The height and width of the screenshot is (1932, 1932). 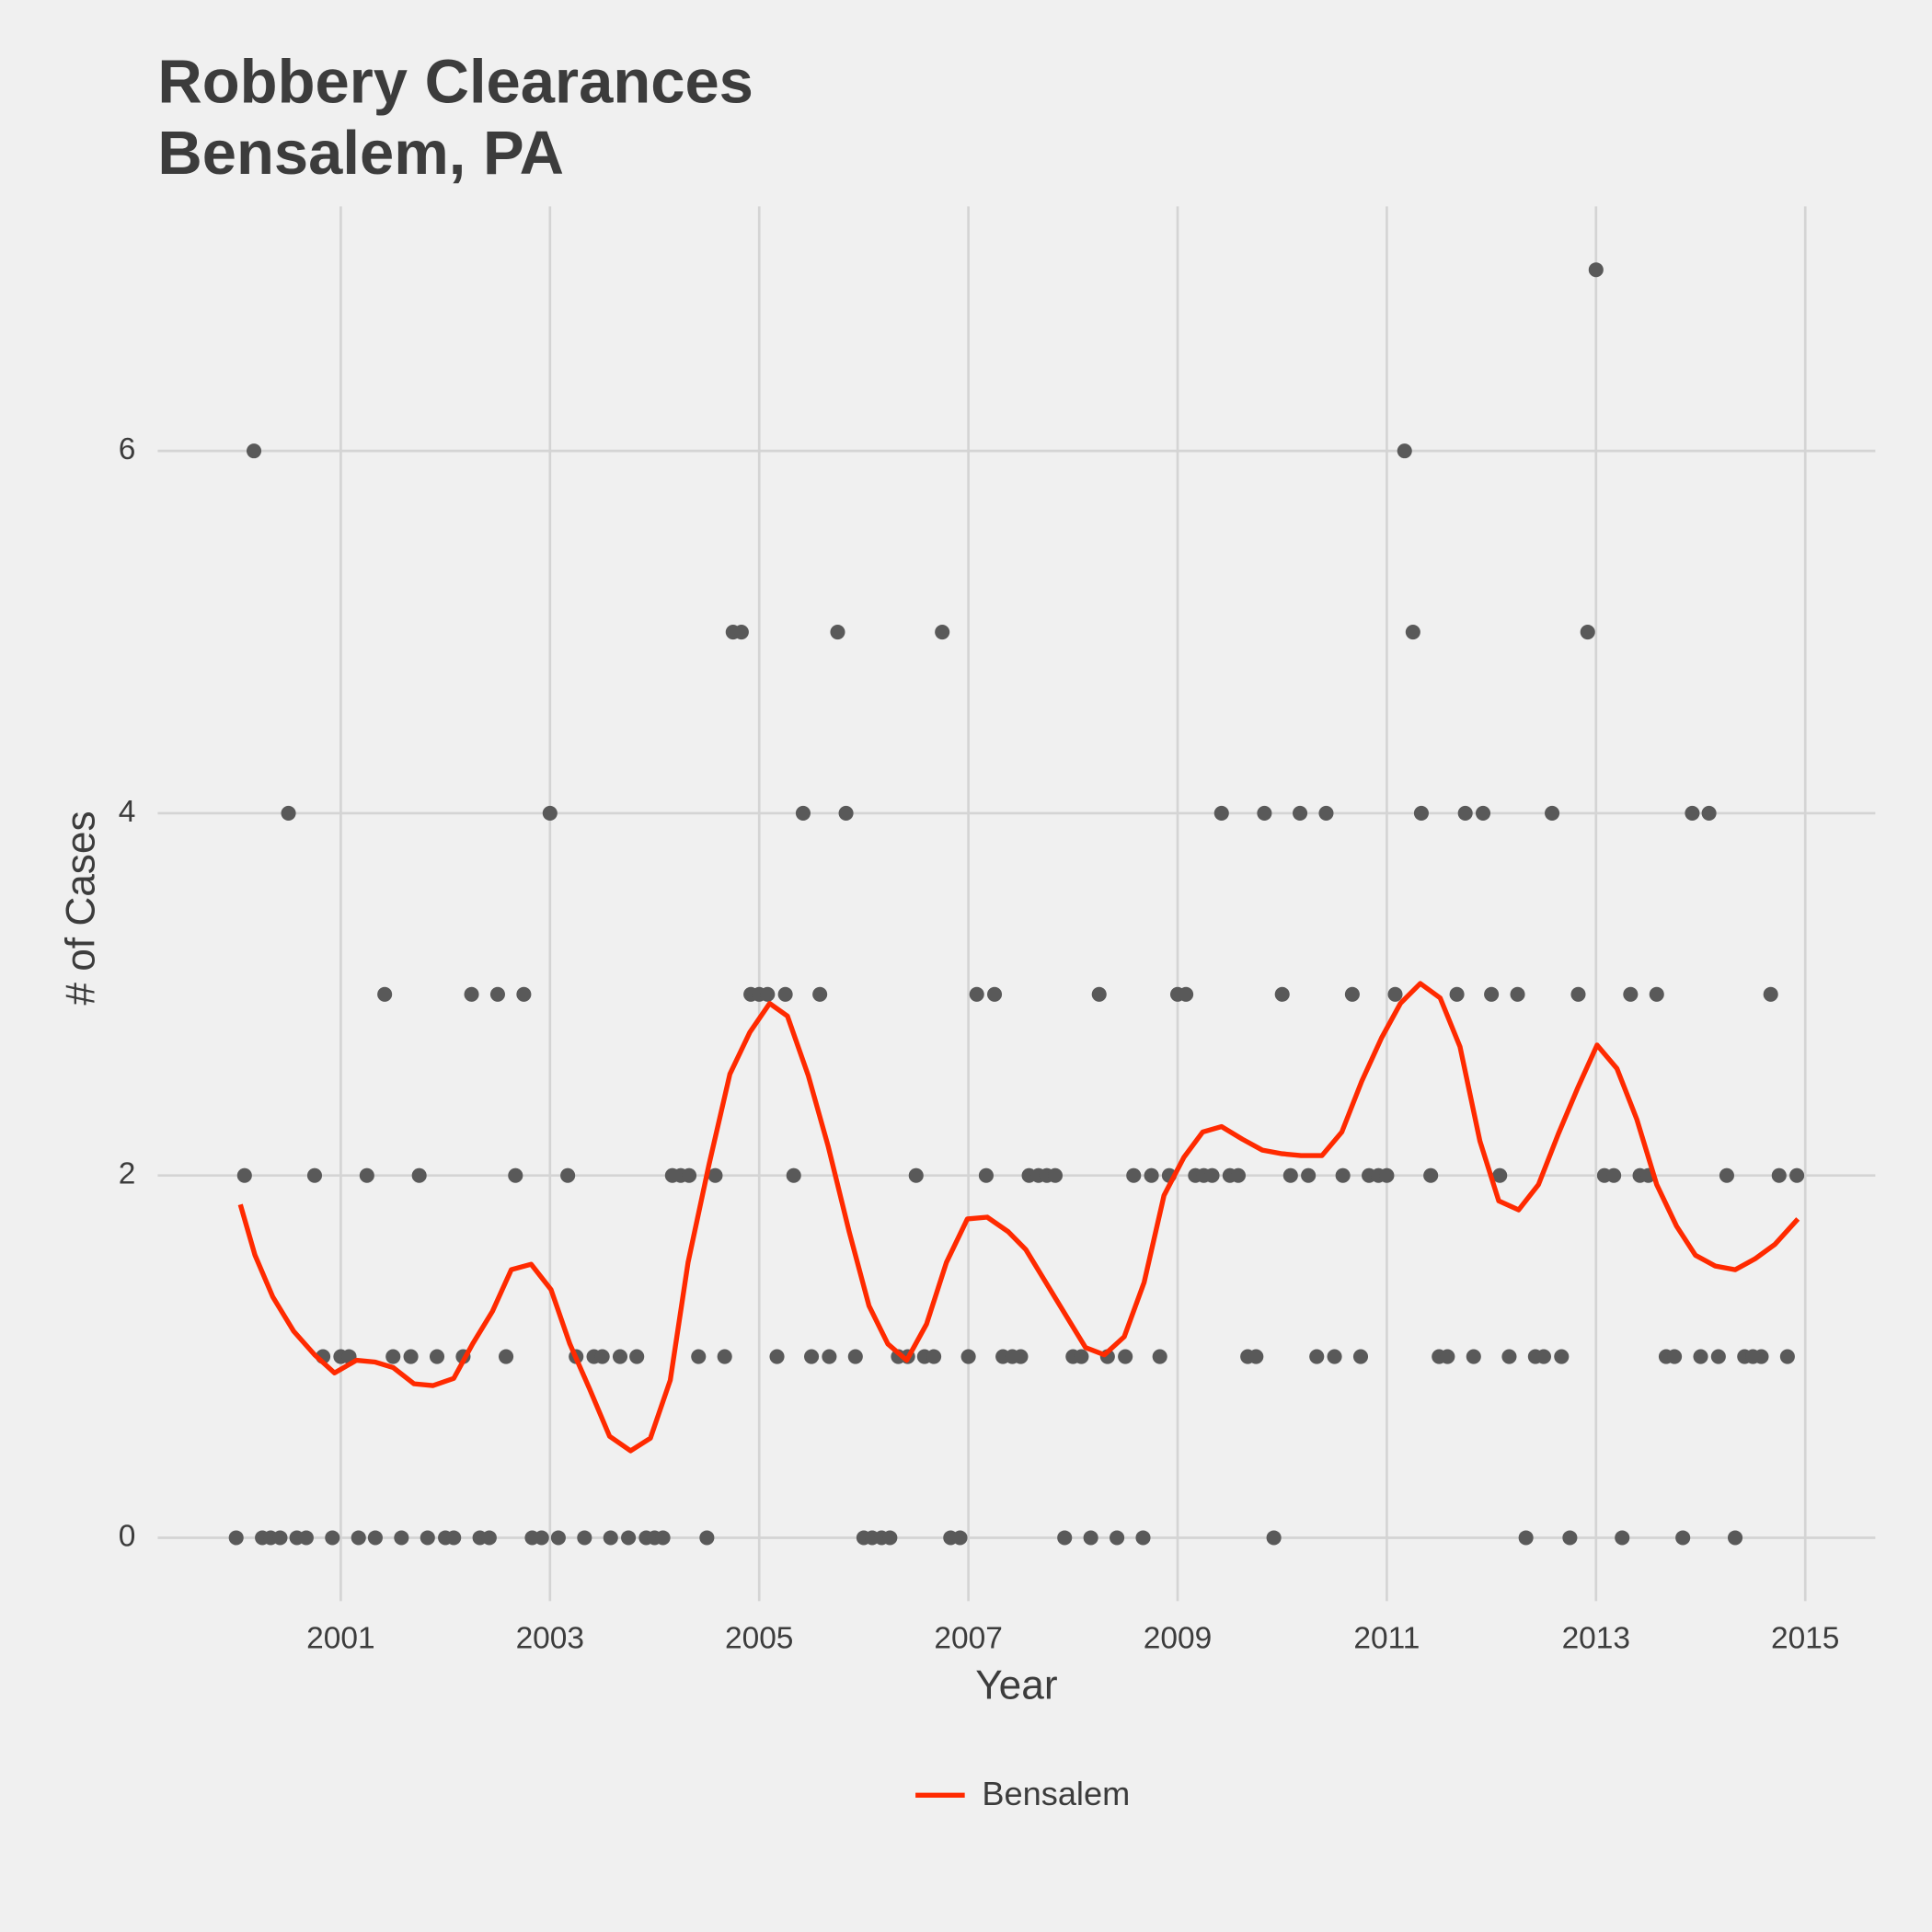 I want to click on chart-title: Robbery Clearances, so click(x=455, y=81).